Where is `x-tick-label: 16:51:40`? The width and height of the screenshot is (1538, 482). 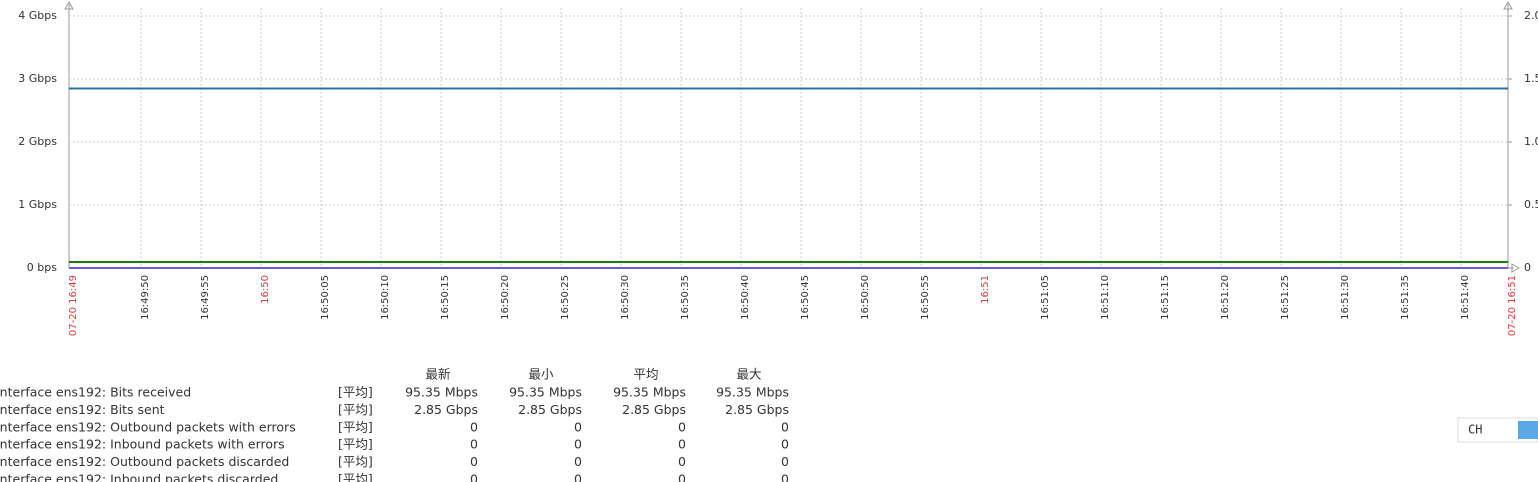
x-tick-label: 16:51:40 is located at coordinates (1465, 297).